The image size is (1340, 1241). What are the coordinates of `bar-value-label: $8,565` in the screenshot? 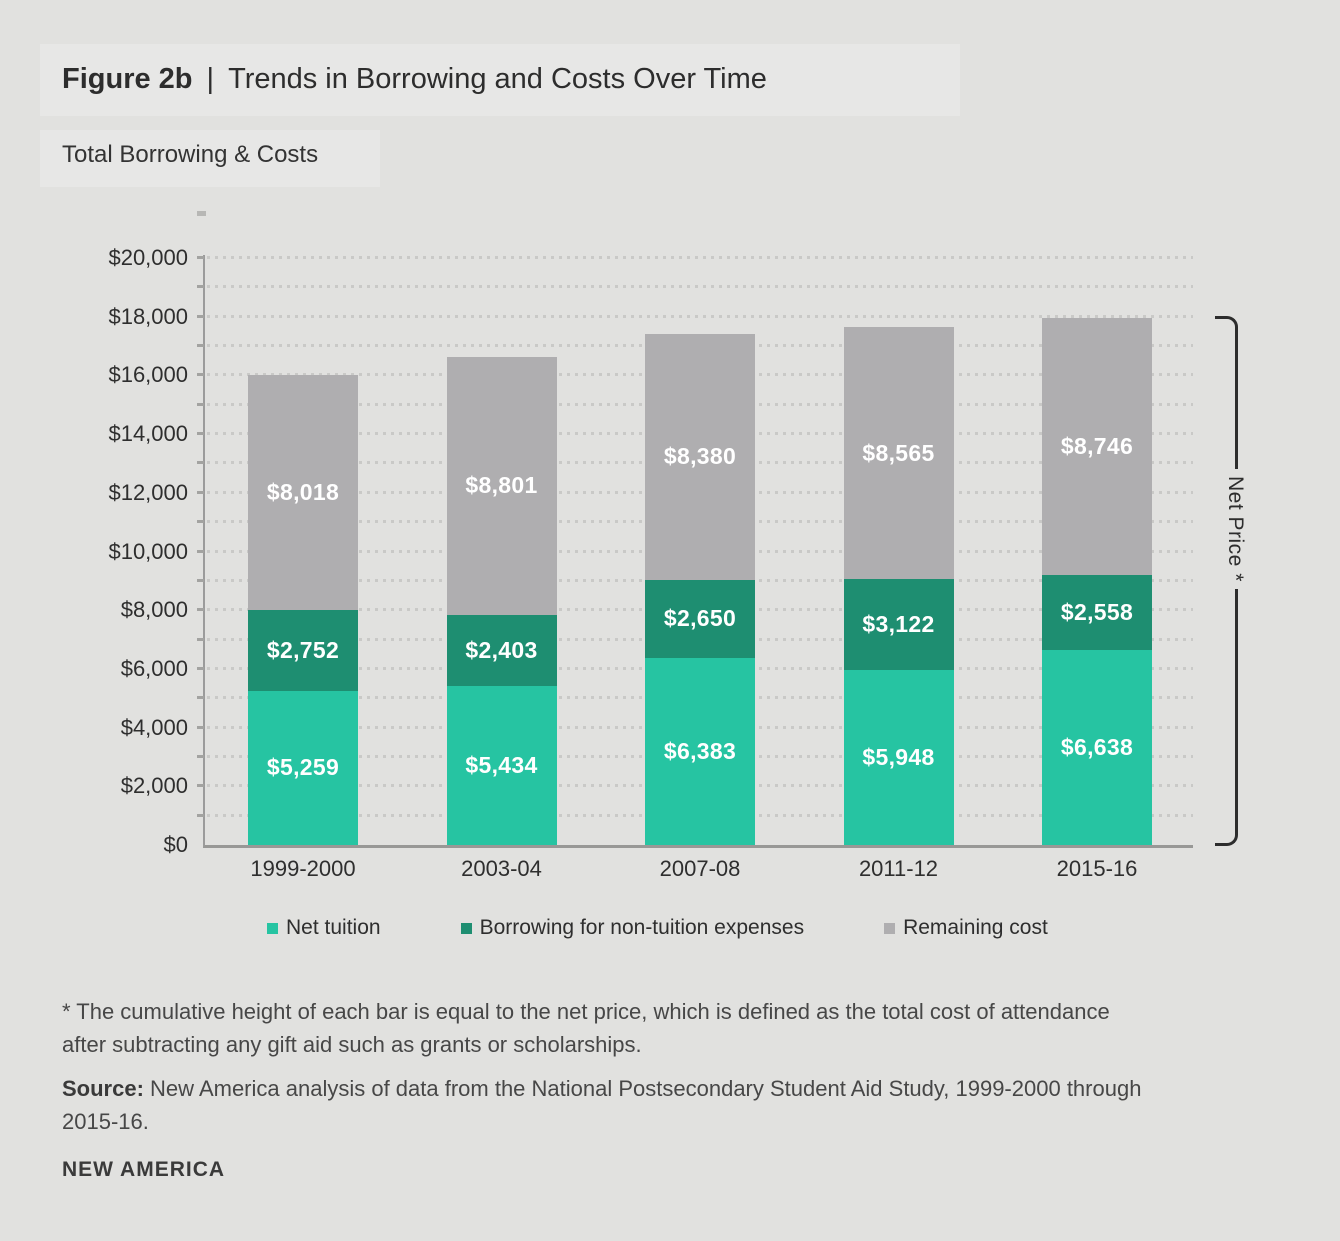 It's located at (898, 452).